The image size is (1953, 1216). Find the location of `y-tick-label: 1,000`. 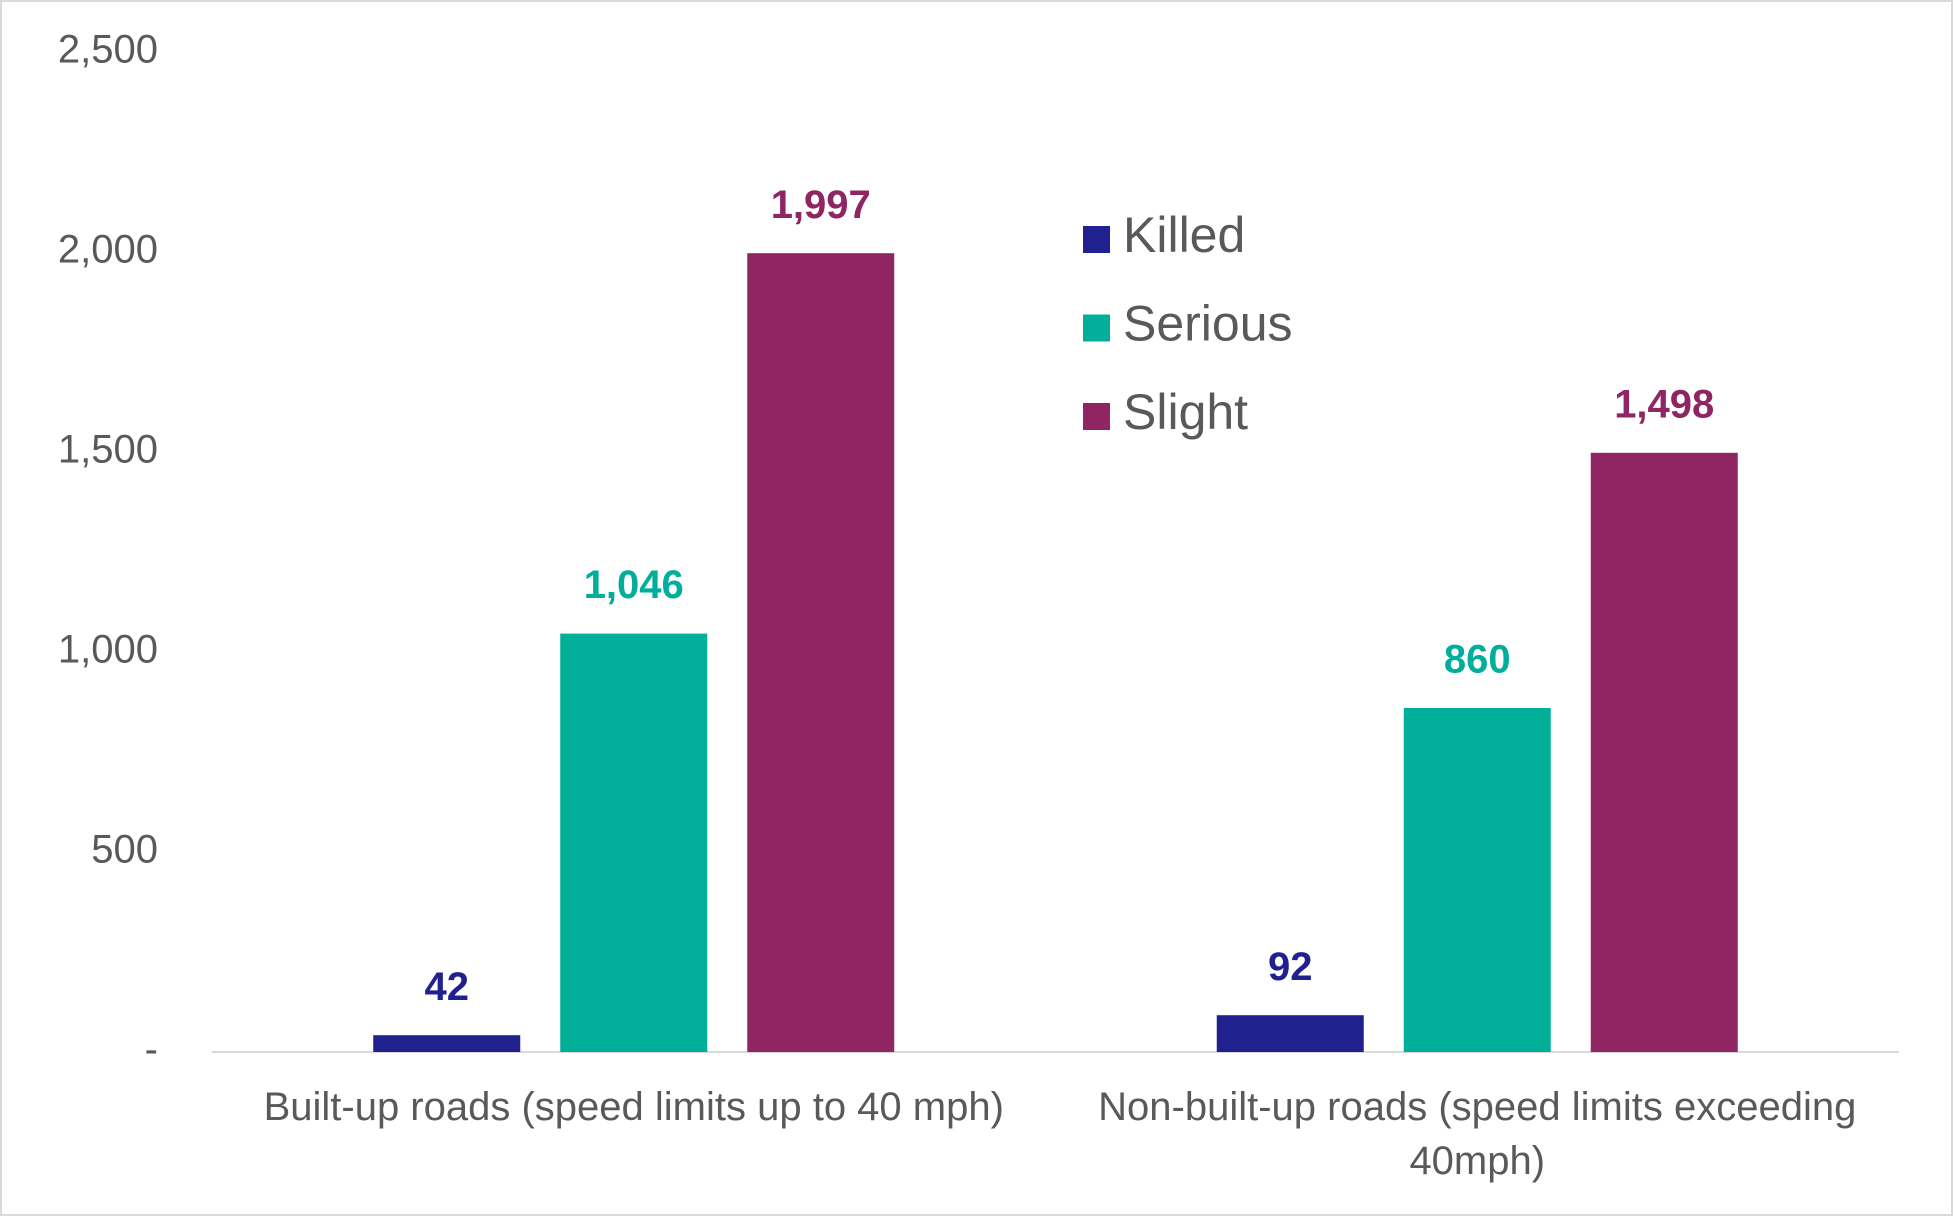

y-tick-label: 1,000 is located at coordinates (108, 650).